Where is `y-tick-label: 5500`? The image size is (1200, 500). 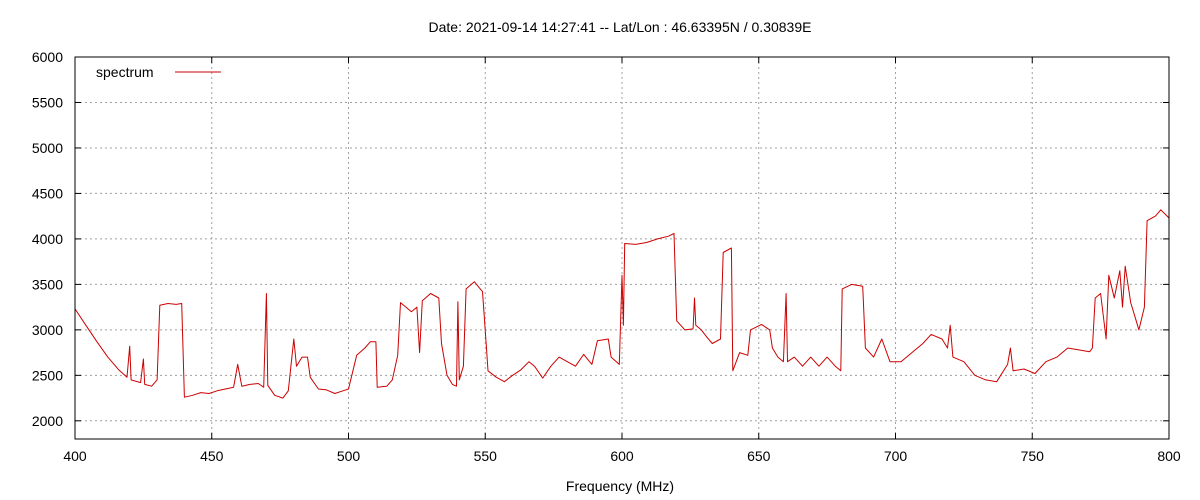
y-tick-label: 5500 is located at coordinates (47, 102).